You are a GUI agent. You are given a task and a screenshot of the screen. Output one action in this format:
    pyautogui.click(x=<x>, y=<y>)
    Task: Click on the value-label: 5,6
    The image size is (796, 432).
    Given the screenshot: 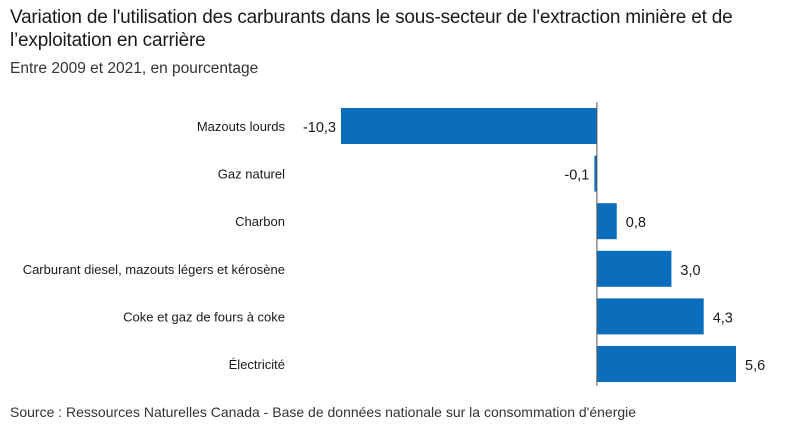 What is the action you would take?
    pyautogui.click(x=755, y=366)
    